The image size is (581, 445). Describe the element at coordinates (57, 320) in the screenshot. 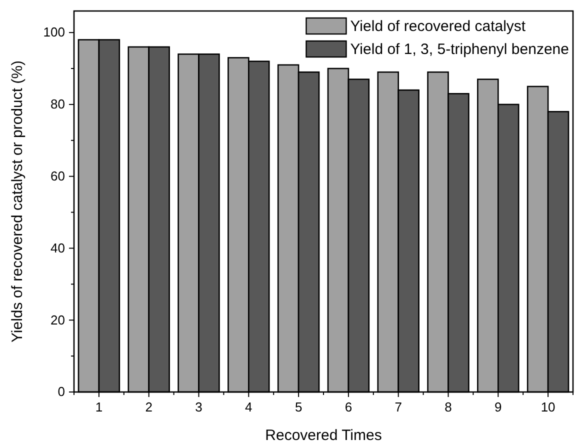

I see `y-tick-label: 20` at that location.